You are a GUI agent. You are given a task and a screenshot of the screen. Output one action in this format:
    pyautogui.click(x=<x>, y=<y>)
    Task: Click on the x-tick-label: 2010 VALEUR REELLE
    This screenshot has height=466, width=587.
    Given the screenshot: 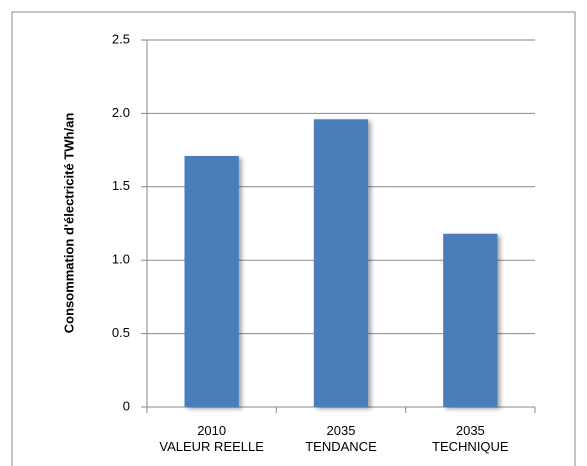 What is the action you would take?
    pyautogui.click(x=211, y=438)
    